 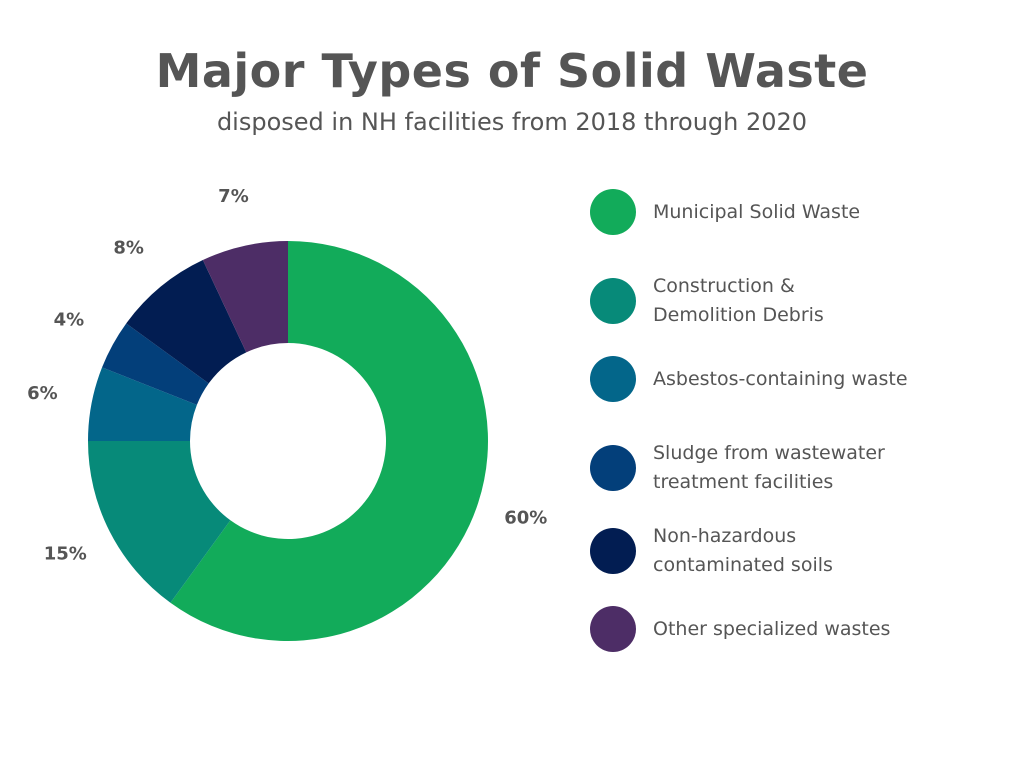 I want to click on slice-asbestos-containing-waste, so click(x=142, y=404).